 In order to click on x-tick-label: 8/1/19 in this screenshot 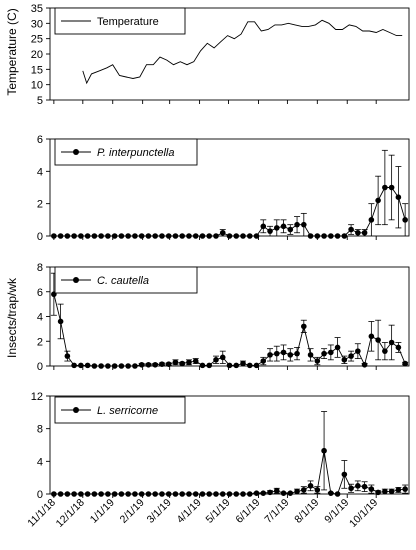, I will do `click(306, 511)`.